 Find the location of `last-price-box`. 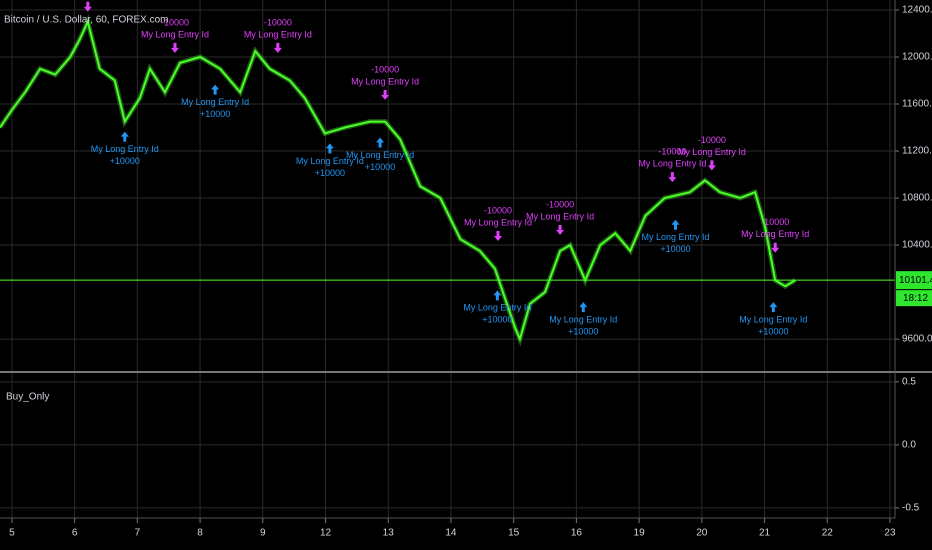

last-price-box is located at coordinates (914, 280).